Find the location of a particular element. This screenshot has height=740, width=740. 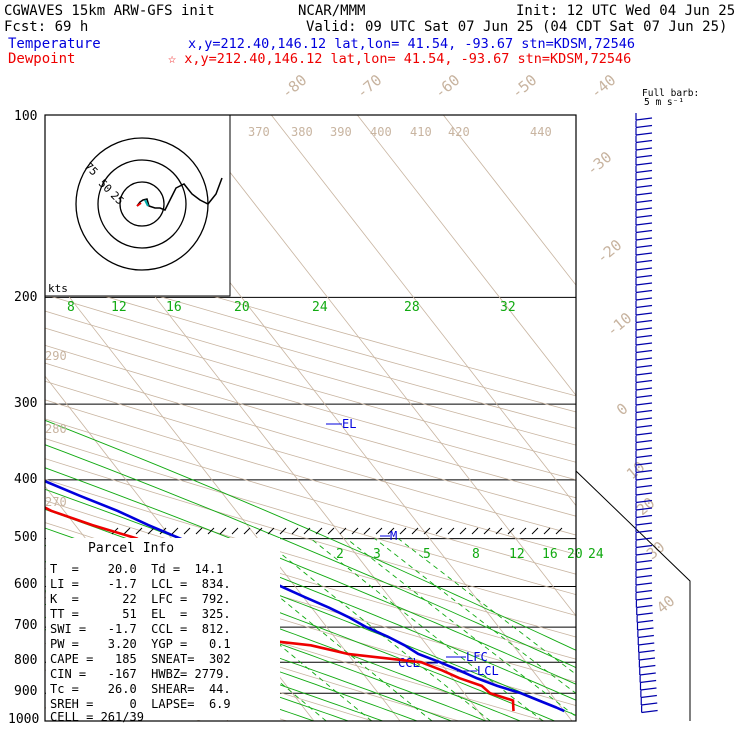

parcel-row: Tc = 26.0 SHEAR= 44. is located at coordinates (140, 689).